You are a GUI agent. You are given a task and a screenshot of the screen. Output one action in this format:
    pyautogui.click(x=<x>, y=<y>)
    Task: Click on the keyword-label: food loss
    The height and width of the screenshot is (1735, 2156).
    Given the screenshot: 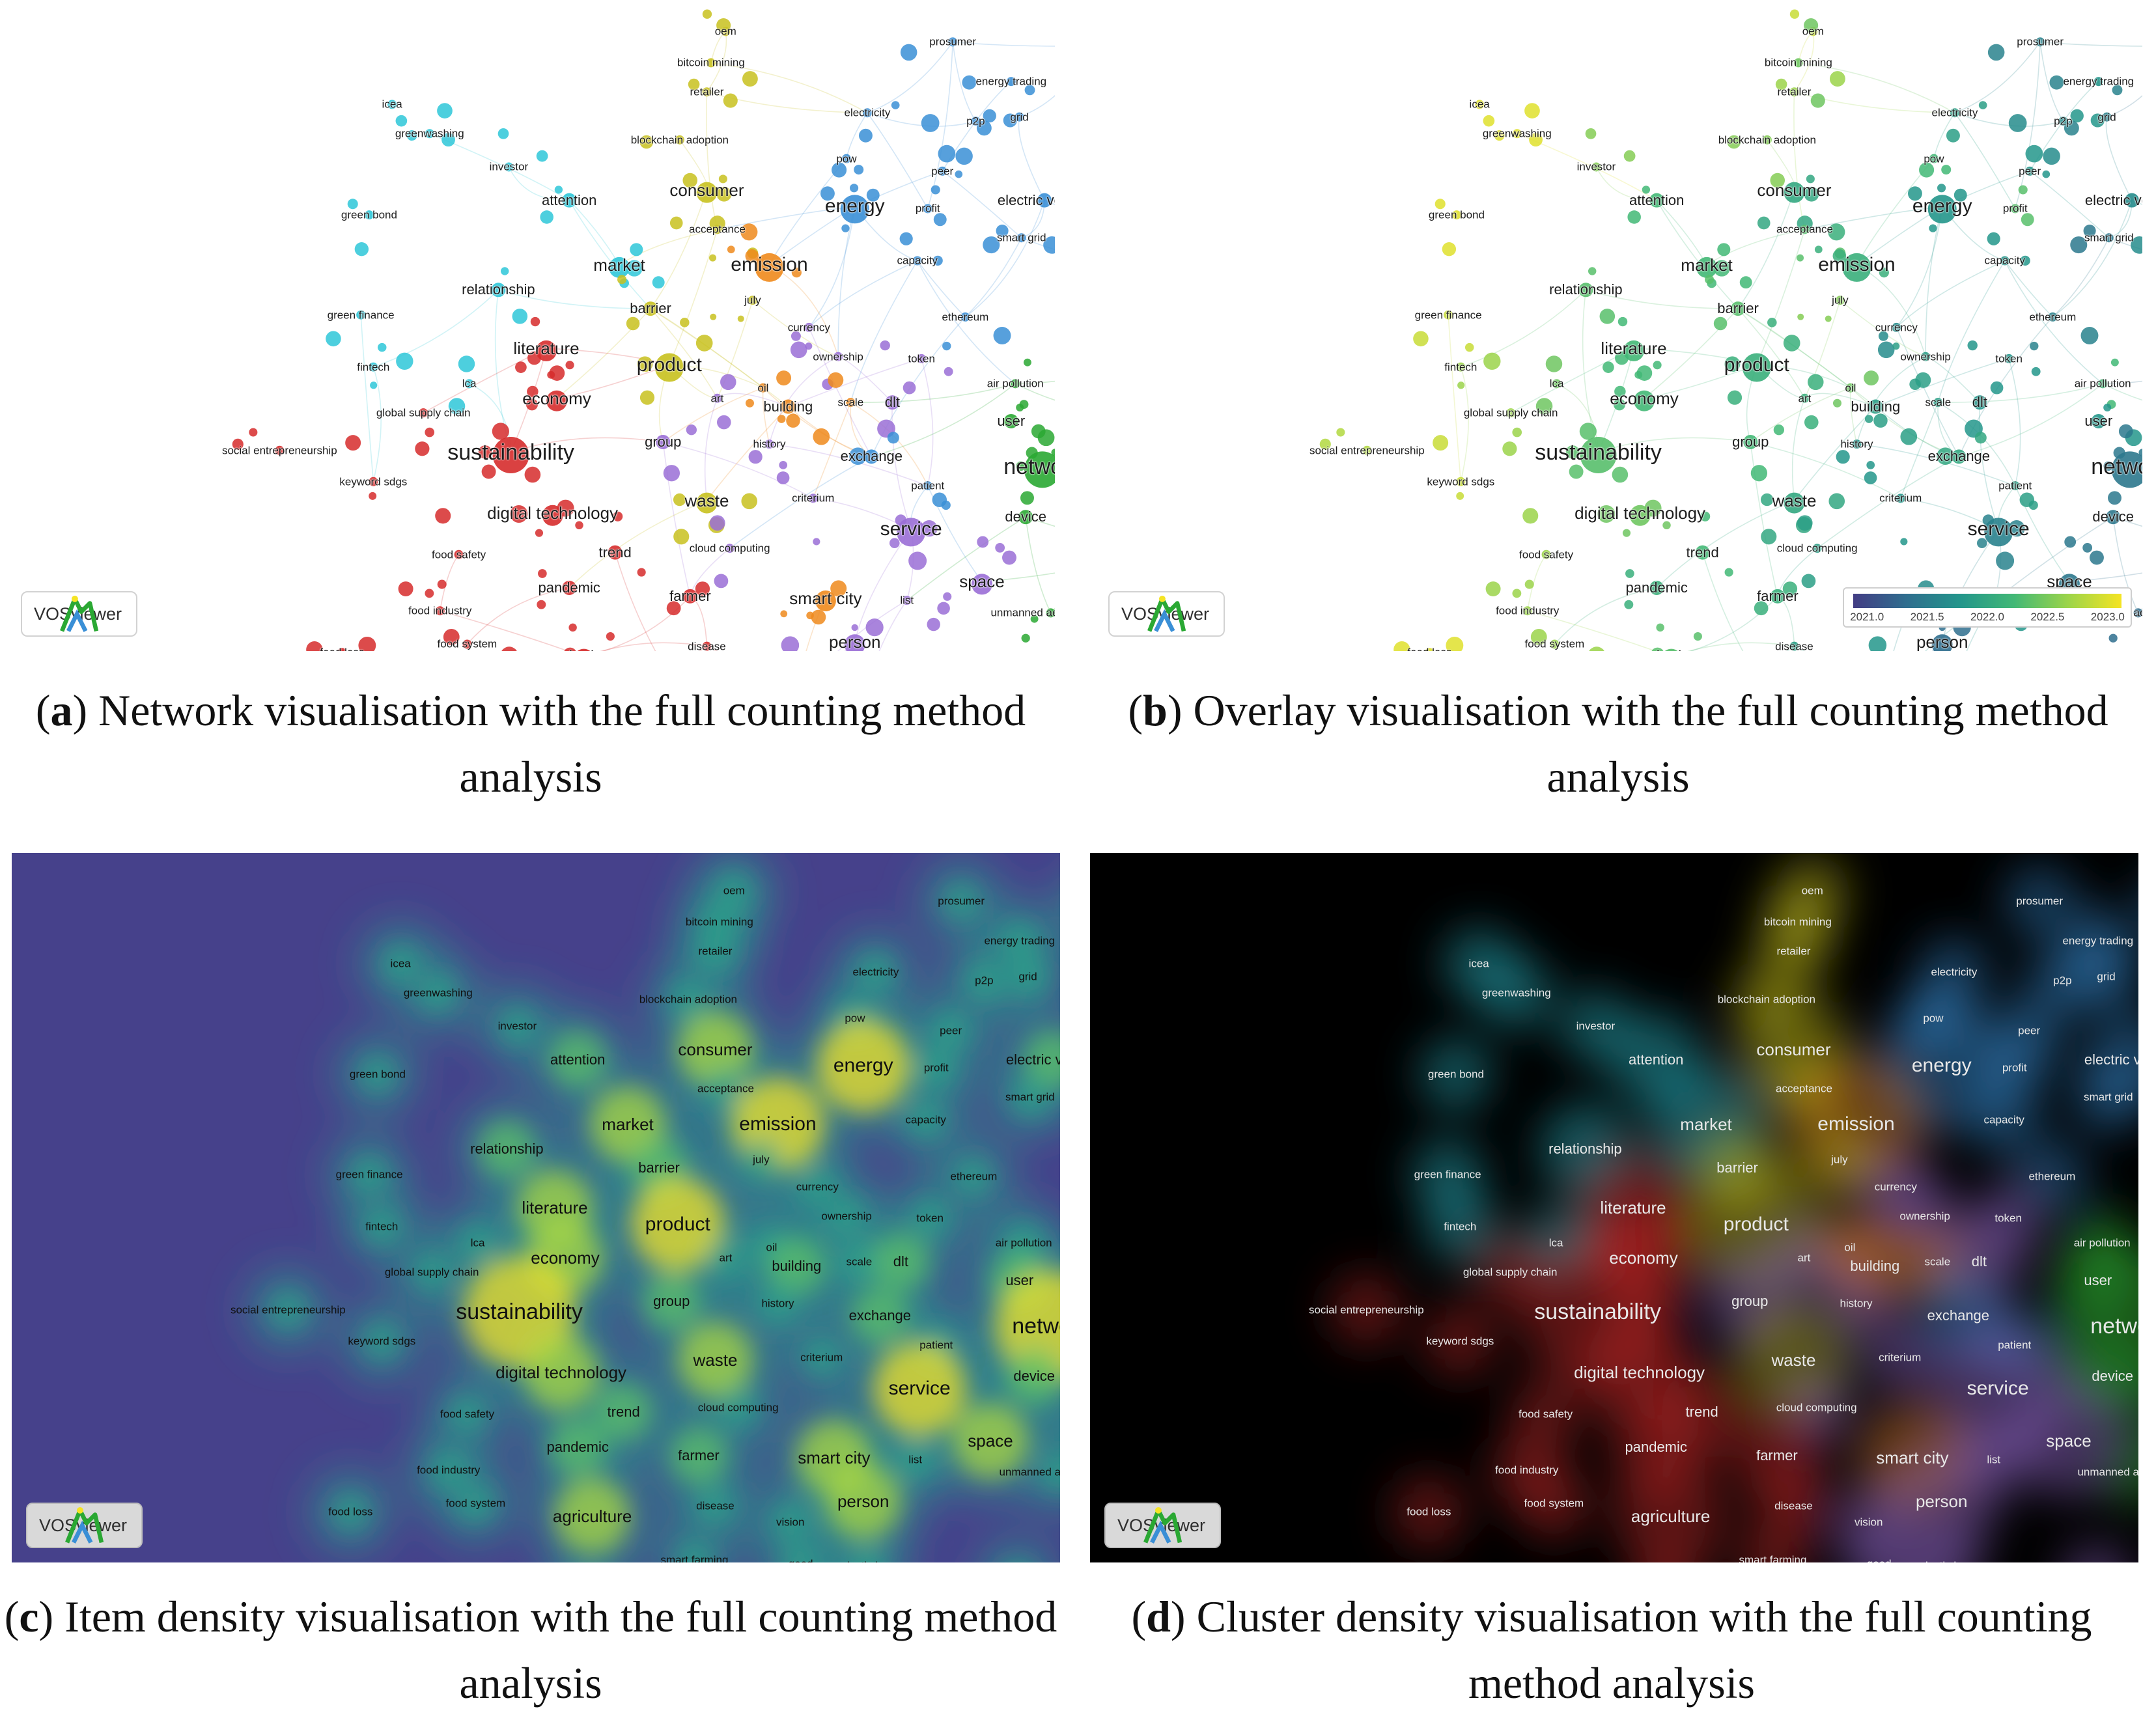 What is the action you would take?
    pyautogui.click(x=1429, y=649)
    